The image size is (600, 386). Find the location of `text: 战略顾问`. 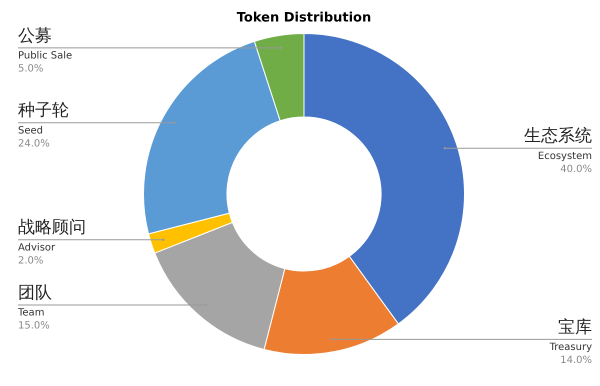

text: 战略顾问 is located at coordinates (52, 228).